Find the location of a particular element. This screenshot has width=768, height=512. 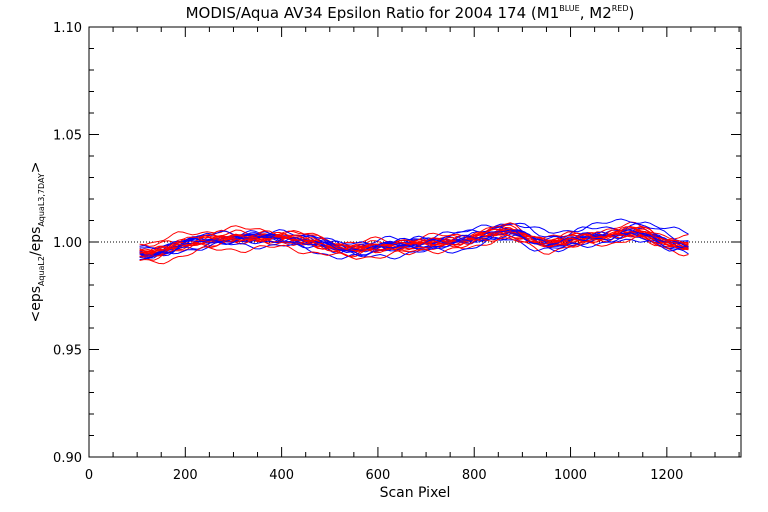

x-tick-label: 0 is located at coordinates (89, 475).